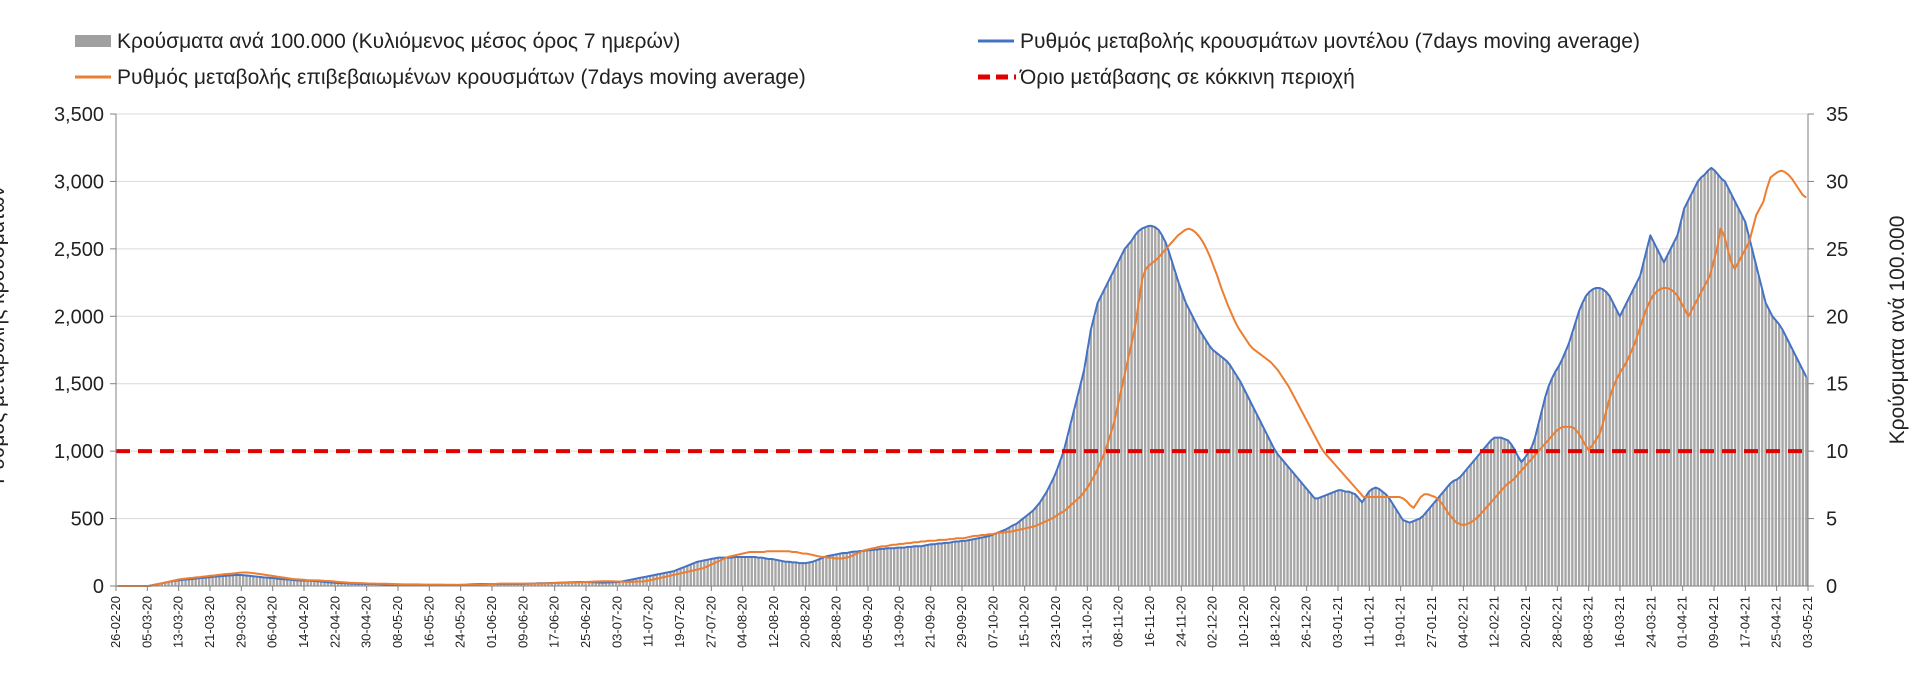  I want to click on x-tick-label: 29-09-20, so click(961, 622).